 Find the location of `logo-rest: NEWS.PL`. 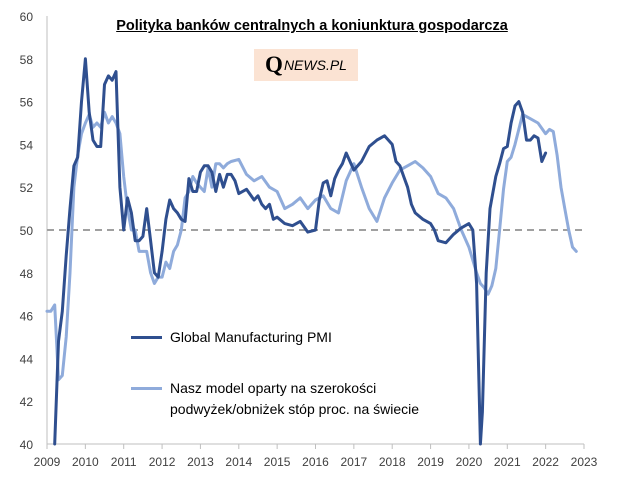

logo-rest: NEWS.PL is located at coordinates (315, 65).